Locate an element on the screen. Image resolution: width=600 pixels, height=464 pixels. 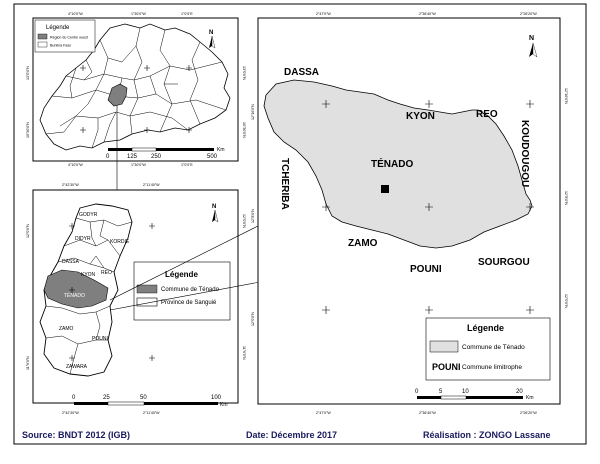
commune-coord-top: 2°26'20"W is located at coordinates (528, 14).